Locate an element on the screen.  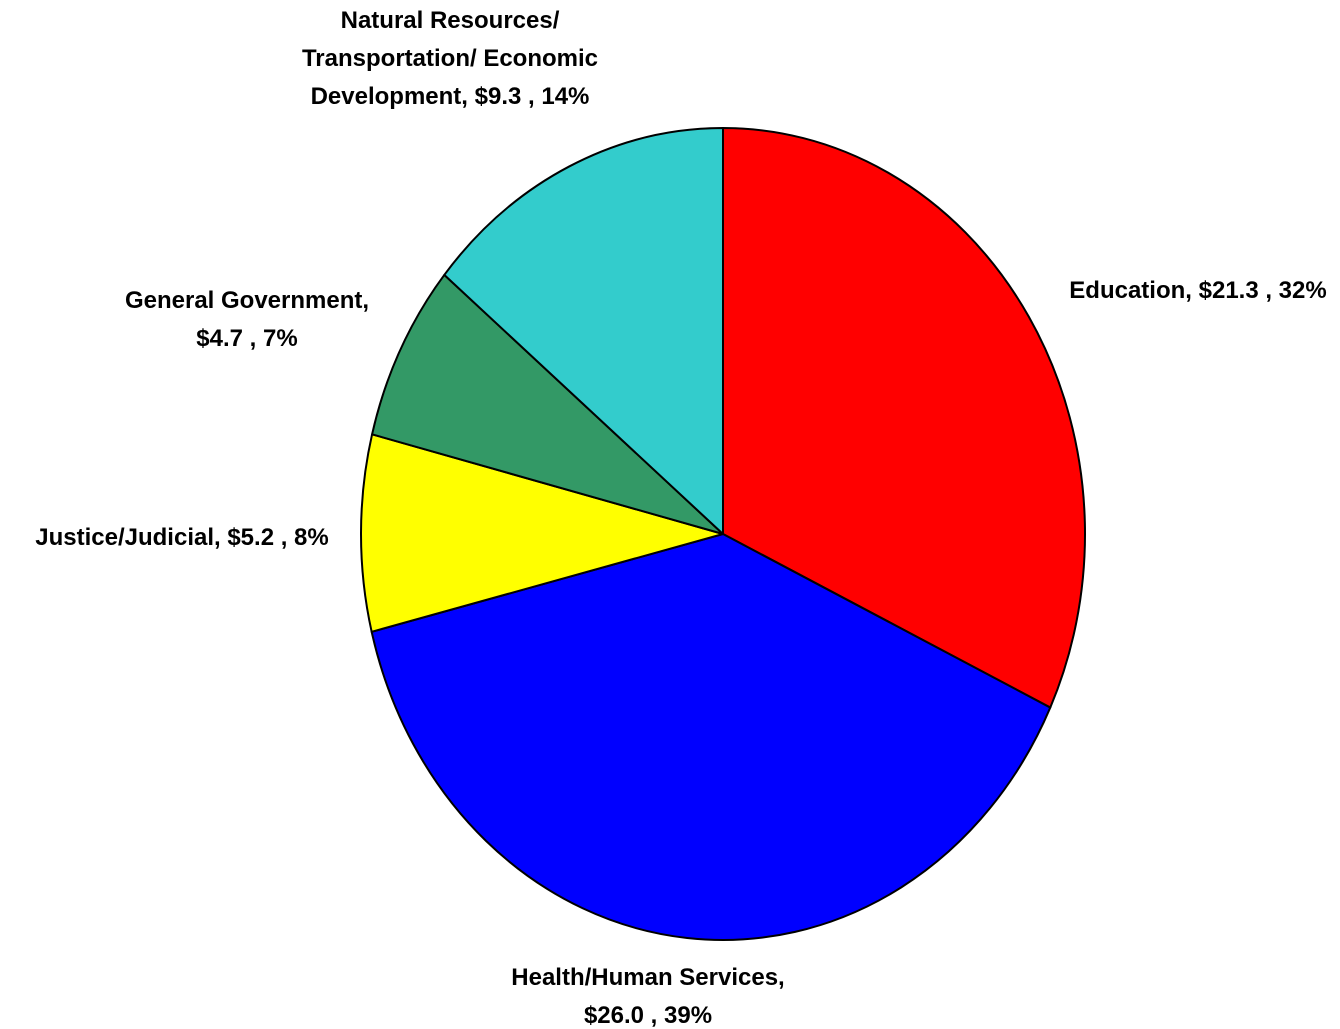
slice-label: Justice/Judicial, $5.2 , 8% is located at coordinates (181, 537).